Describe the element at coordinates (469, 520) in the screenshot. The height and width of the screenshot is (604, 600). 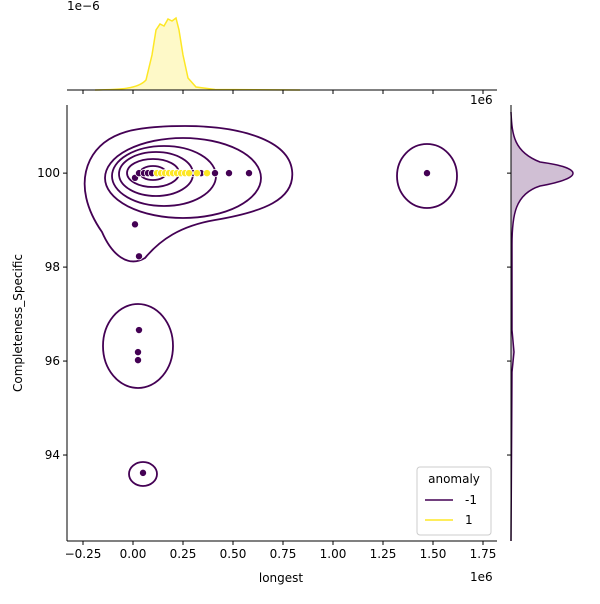
I see `legend-label: 1` at that location.